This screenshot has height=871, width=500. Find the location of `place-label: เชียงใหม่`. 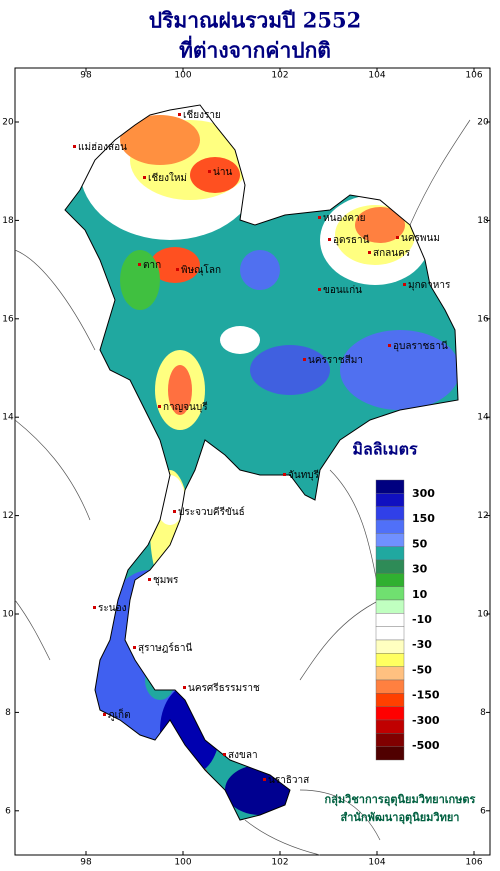

place-label: เชียงใหม่ is located at coordinates (167, 178).